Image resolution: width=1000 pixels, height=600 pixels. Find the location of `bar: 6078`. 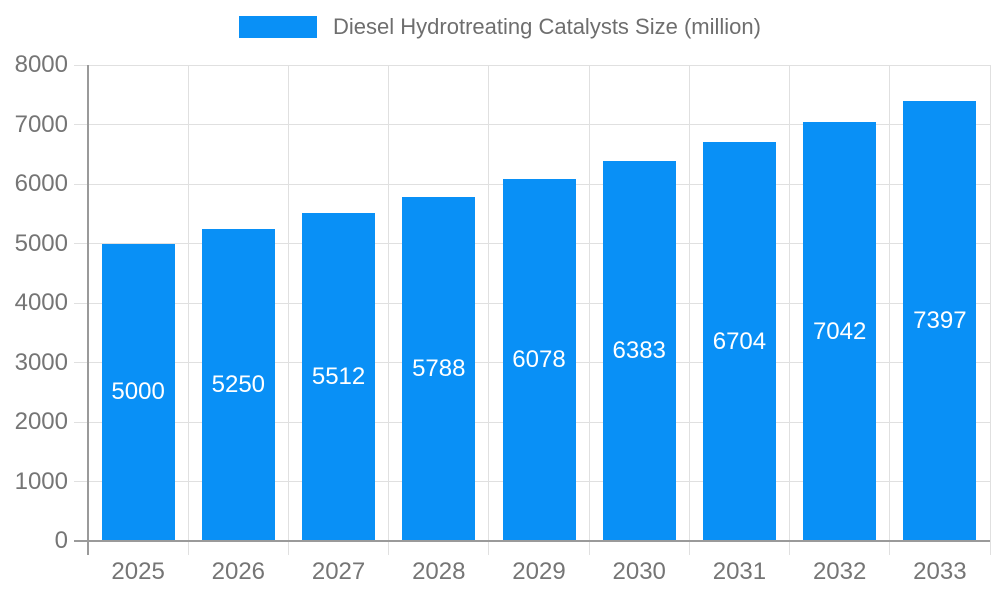

bar: 6078 is located at coordinates (539, 360).